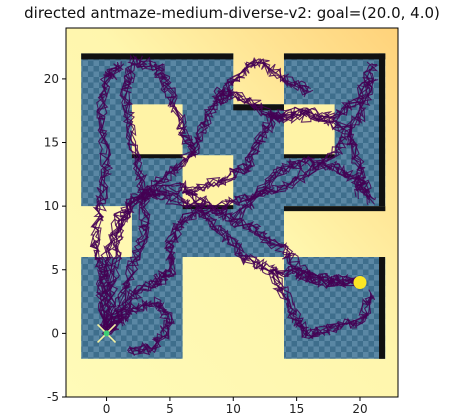 This screenshot has height=420, width=464. Describe the element at coordinates (359, 409) in the screenshot. I see `x-tick-label: 20` at that location.